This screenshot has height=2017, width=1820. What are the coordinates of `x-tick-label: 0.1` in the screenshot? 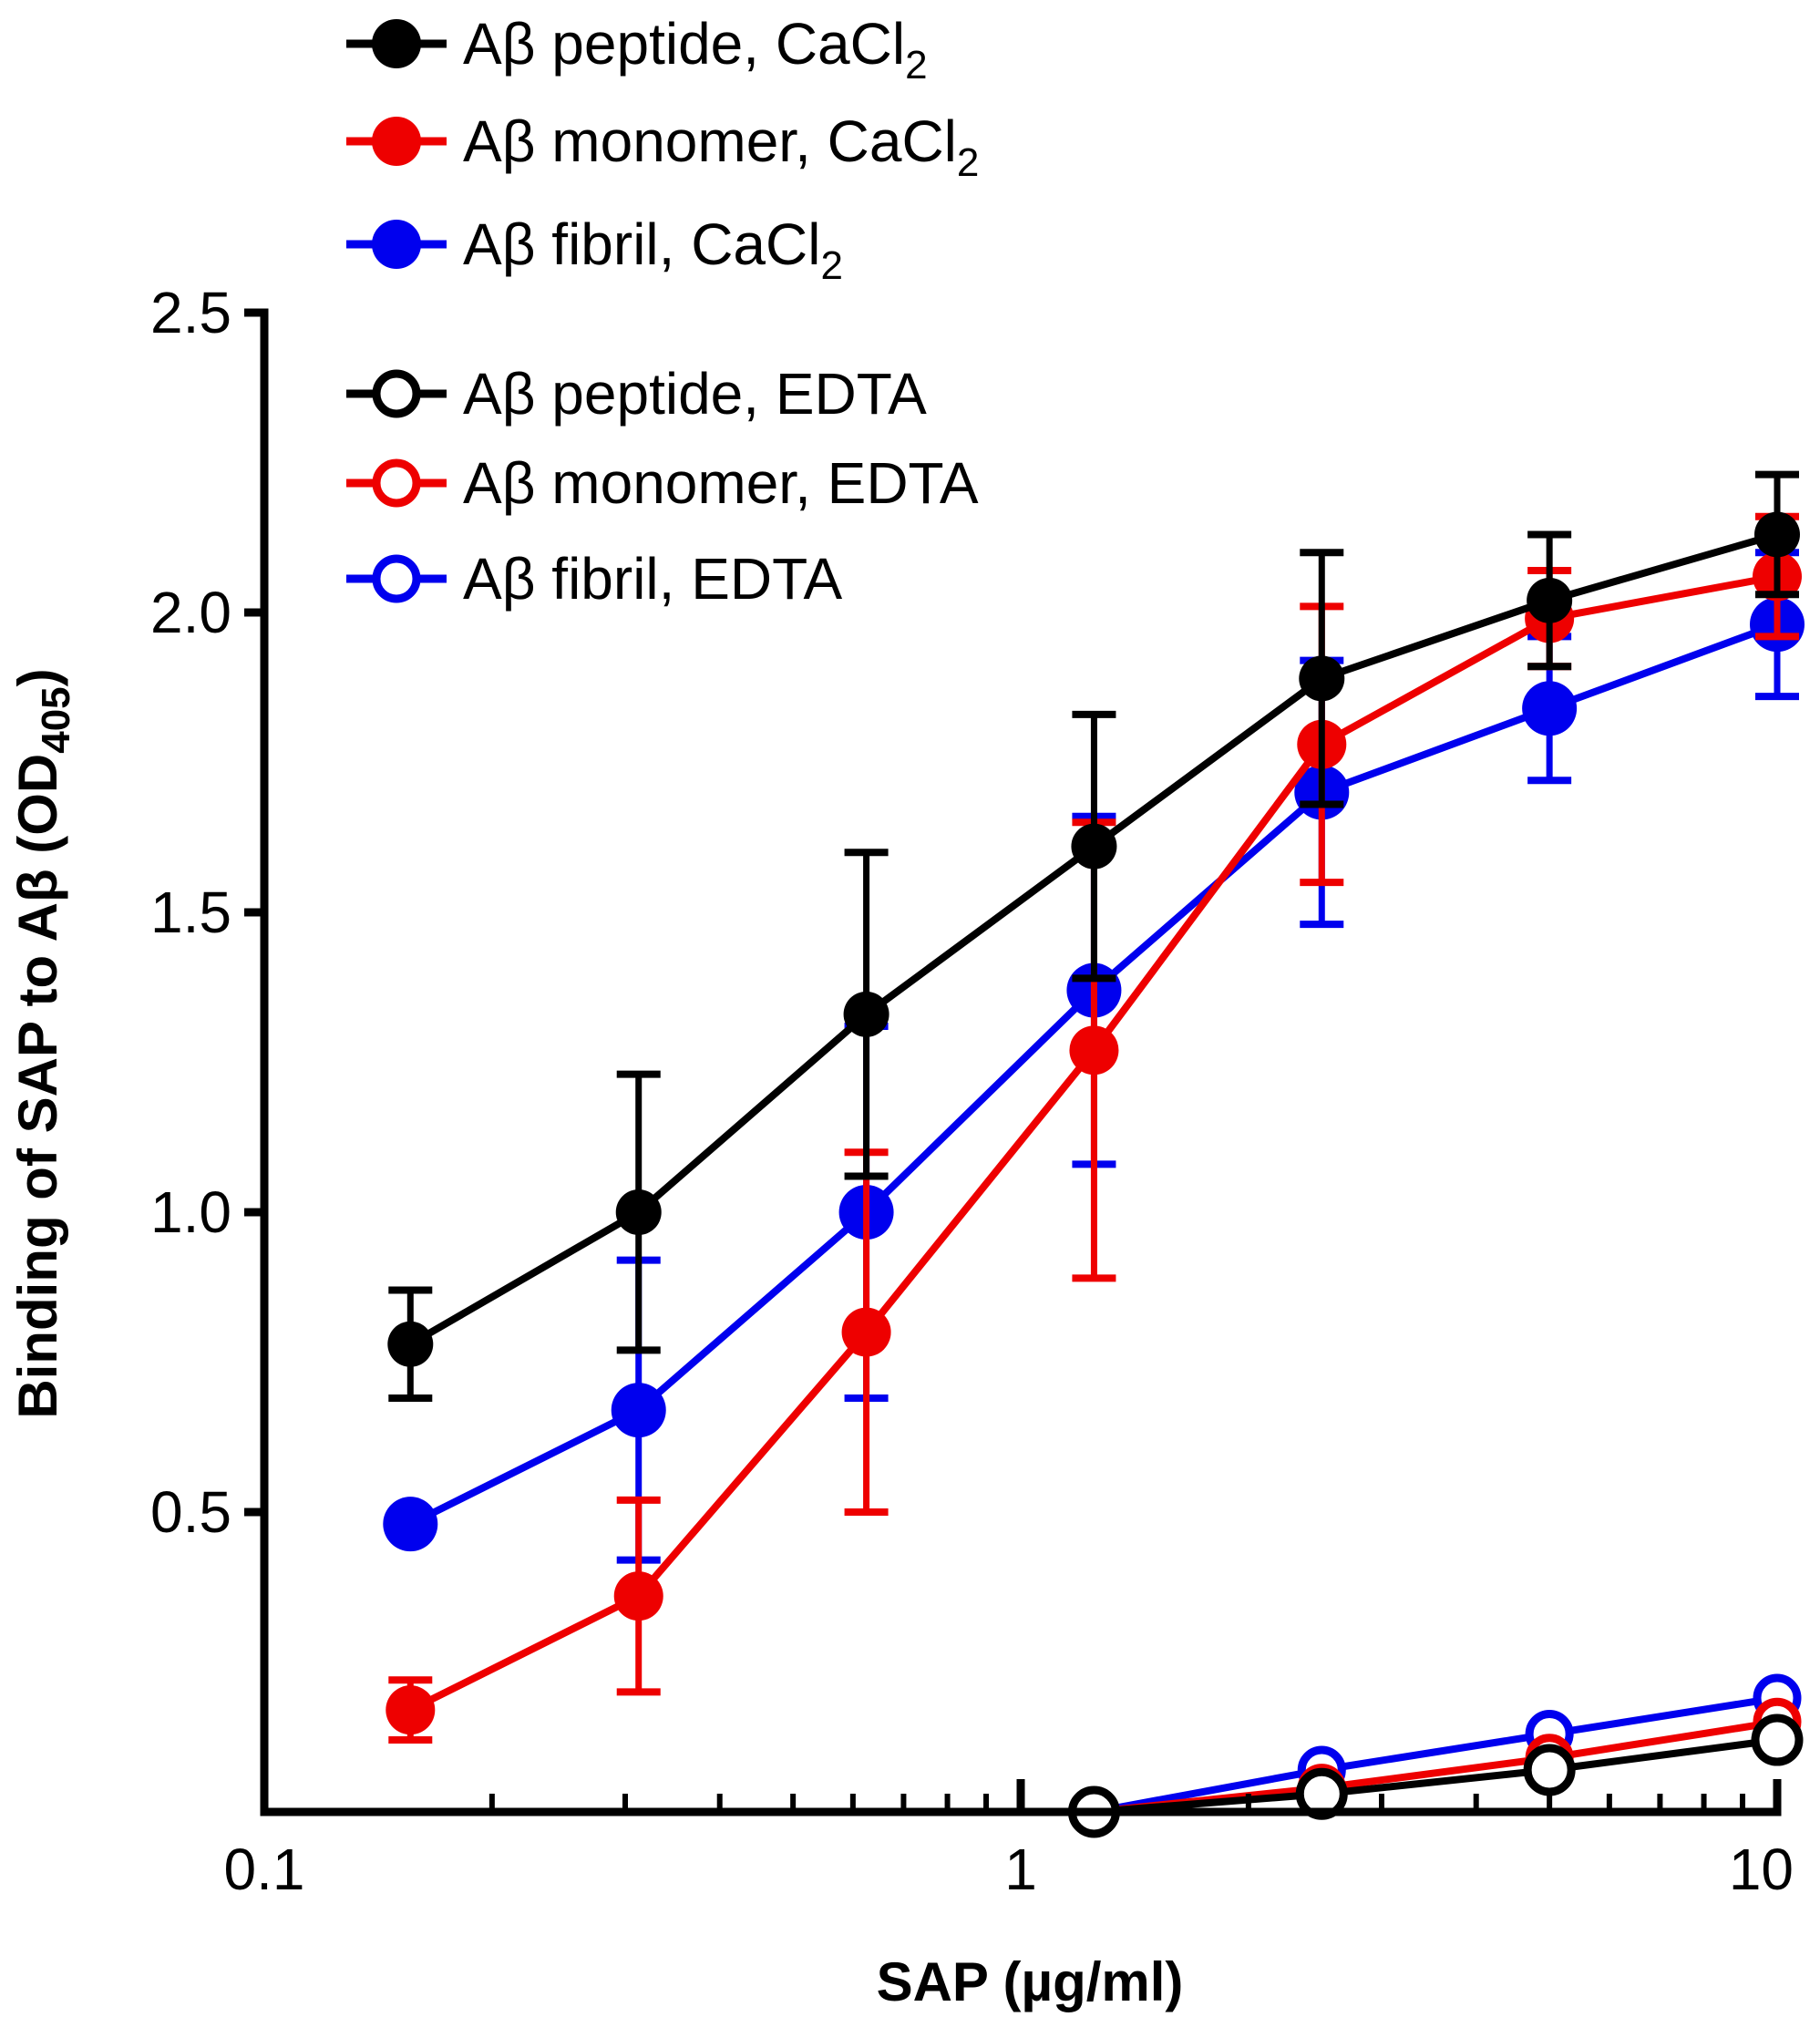 It's located at (265, 1869).